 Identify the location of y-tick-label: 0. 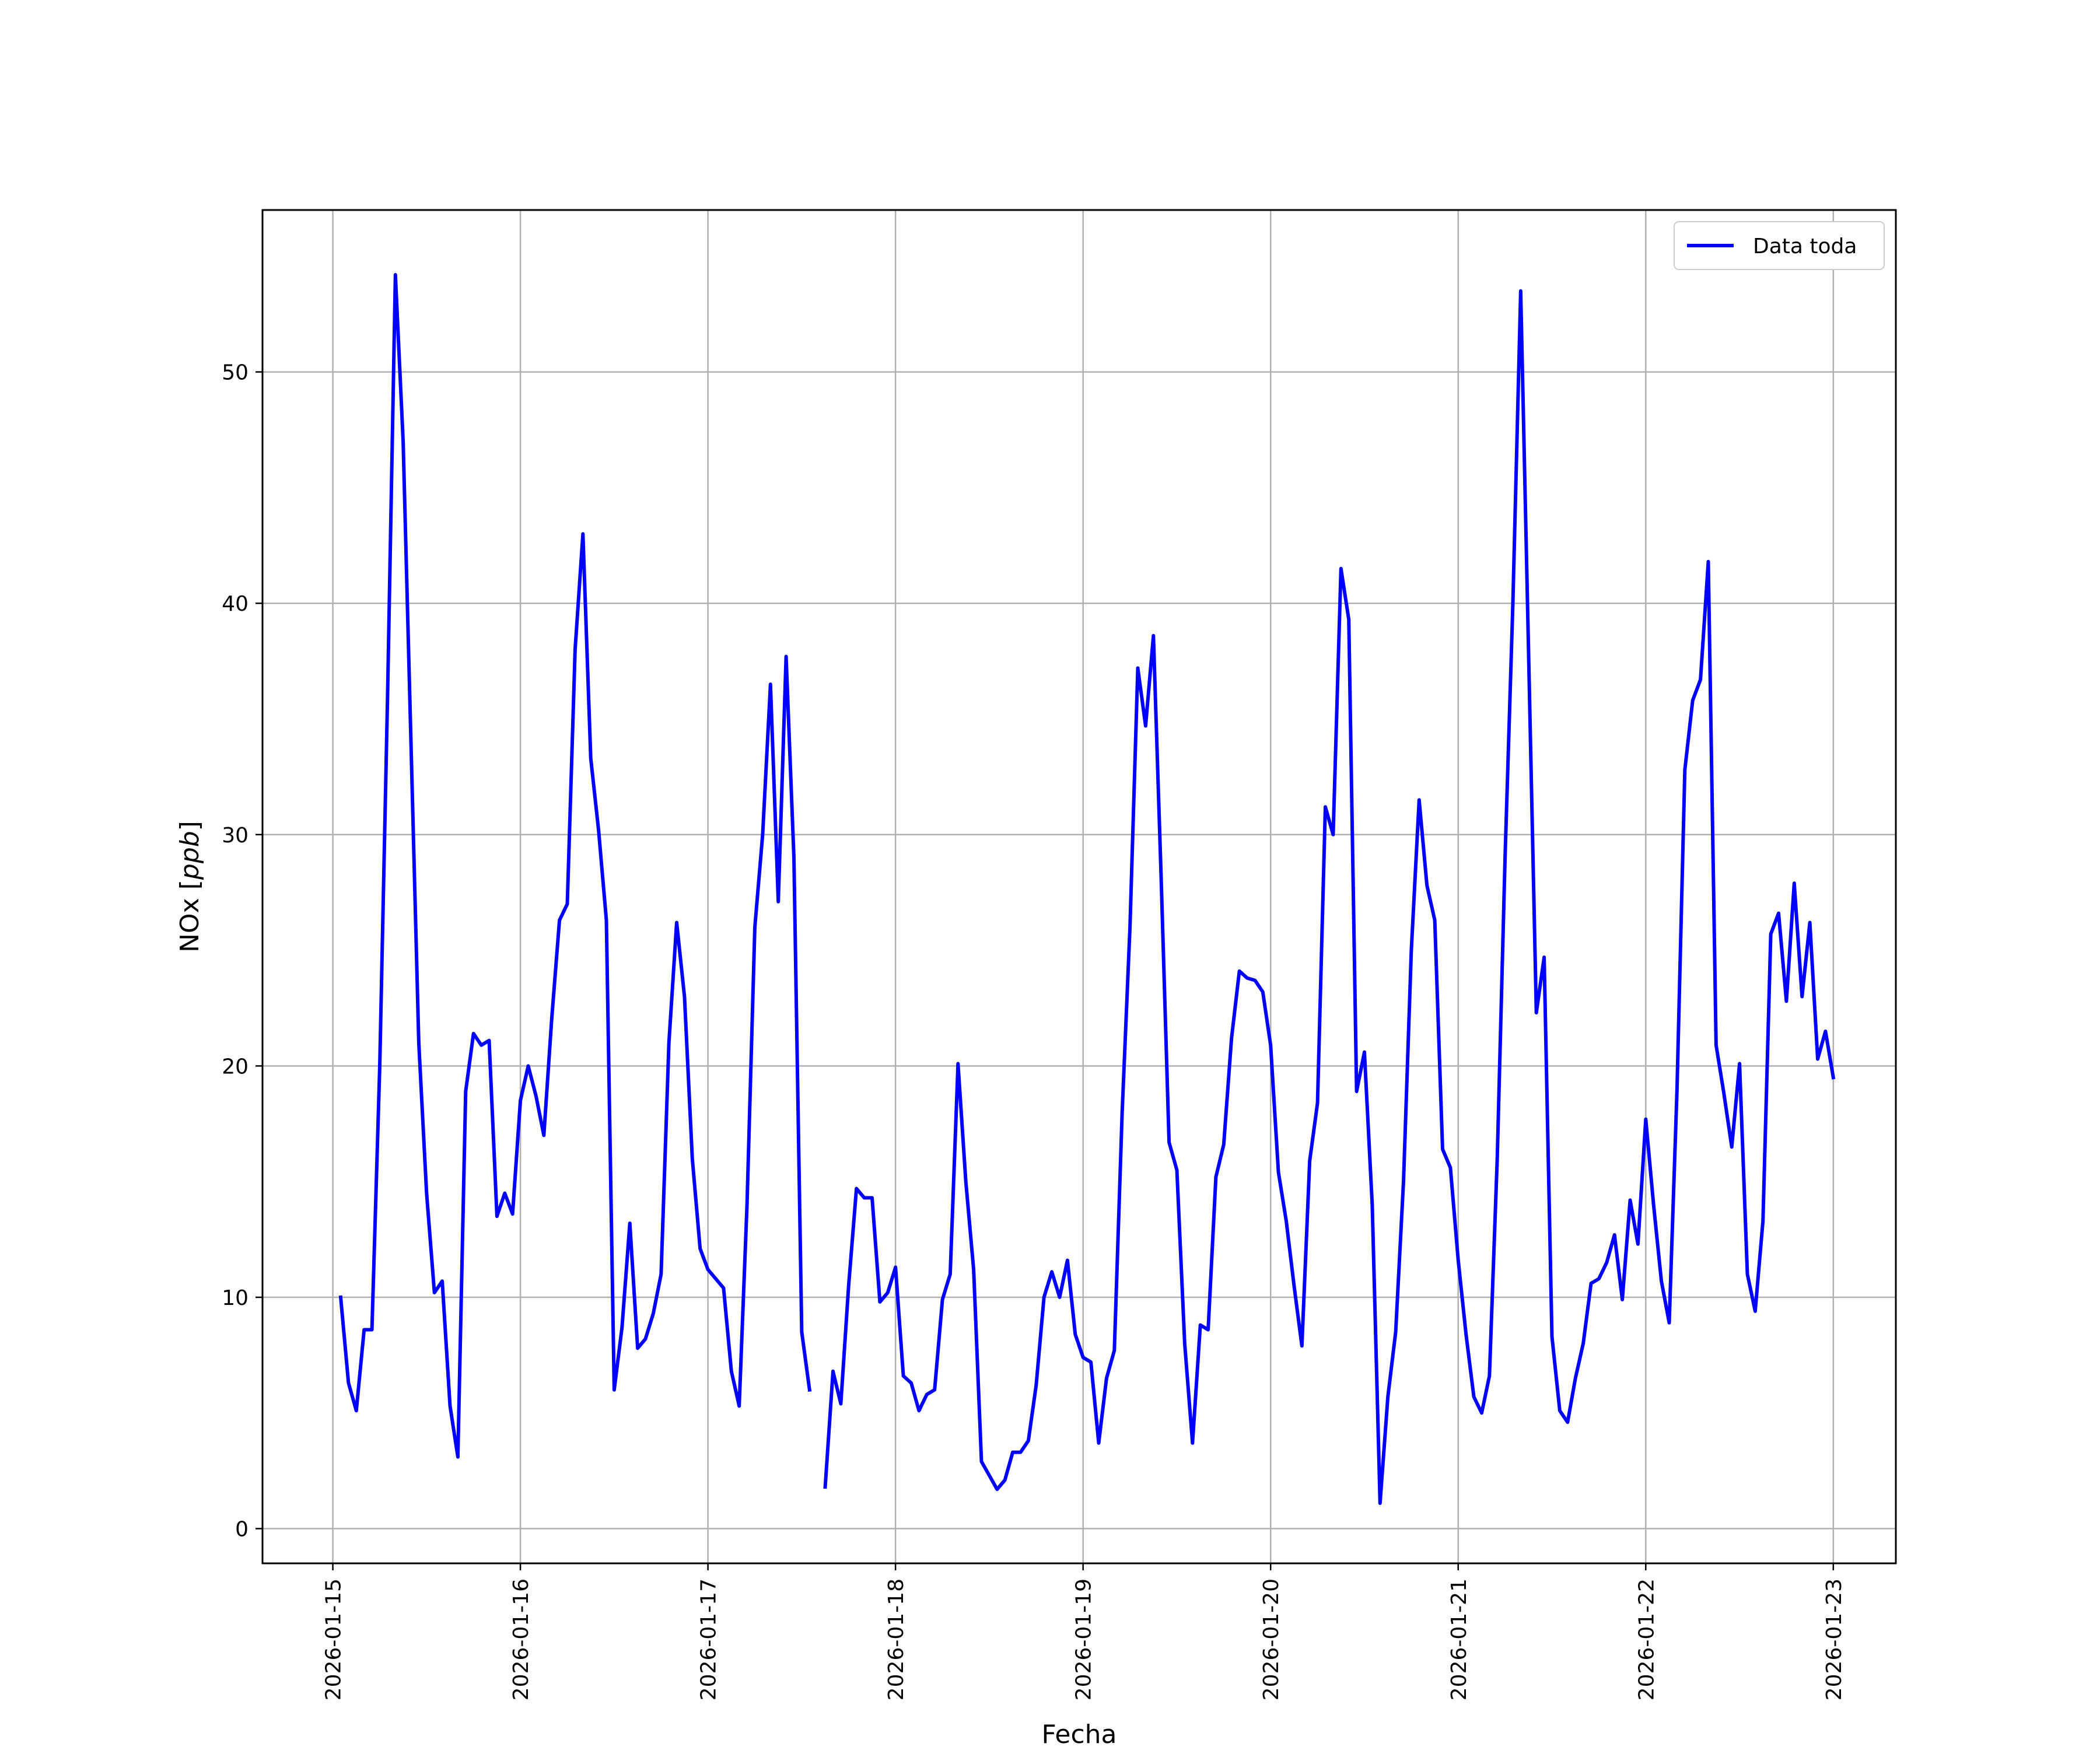
(242, 1530).